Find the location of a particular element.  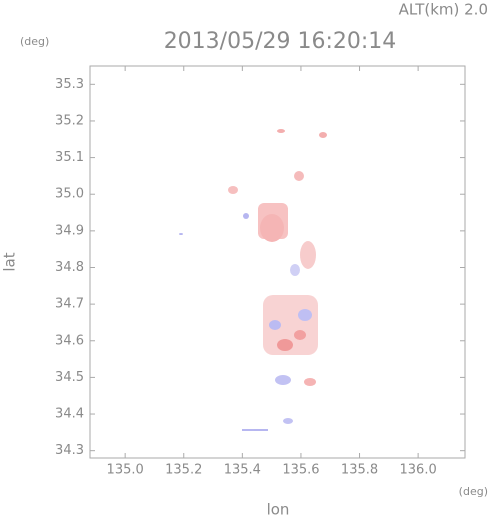

x-tick-label: 135.4 is located at coordinates (242, 470).